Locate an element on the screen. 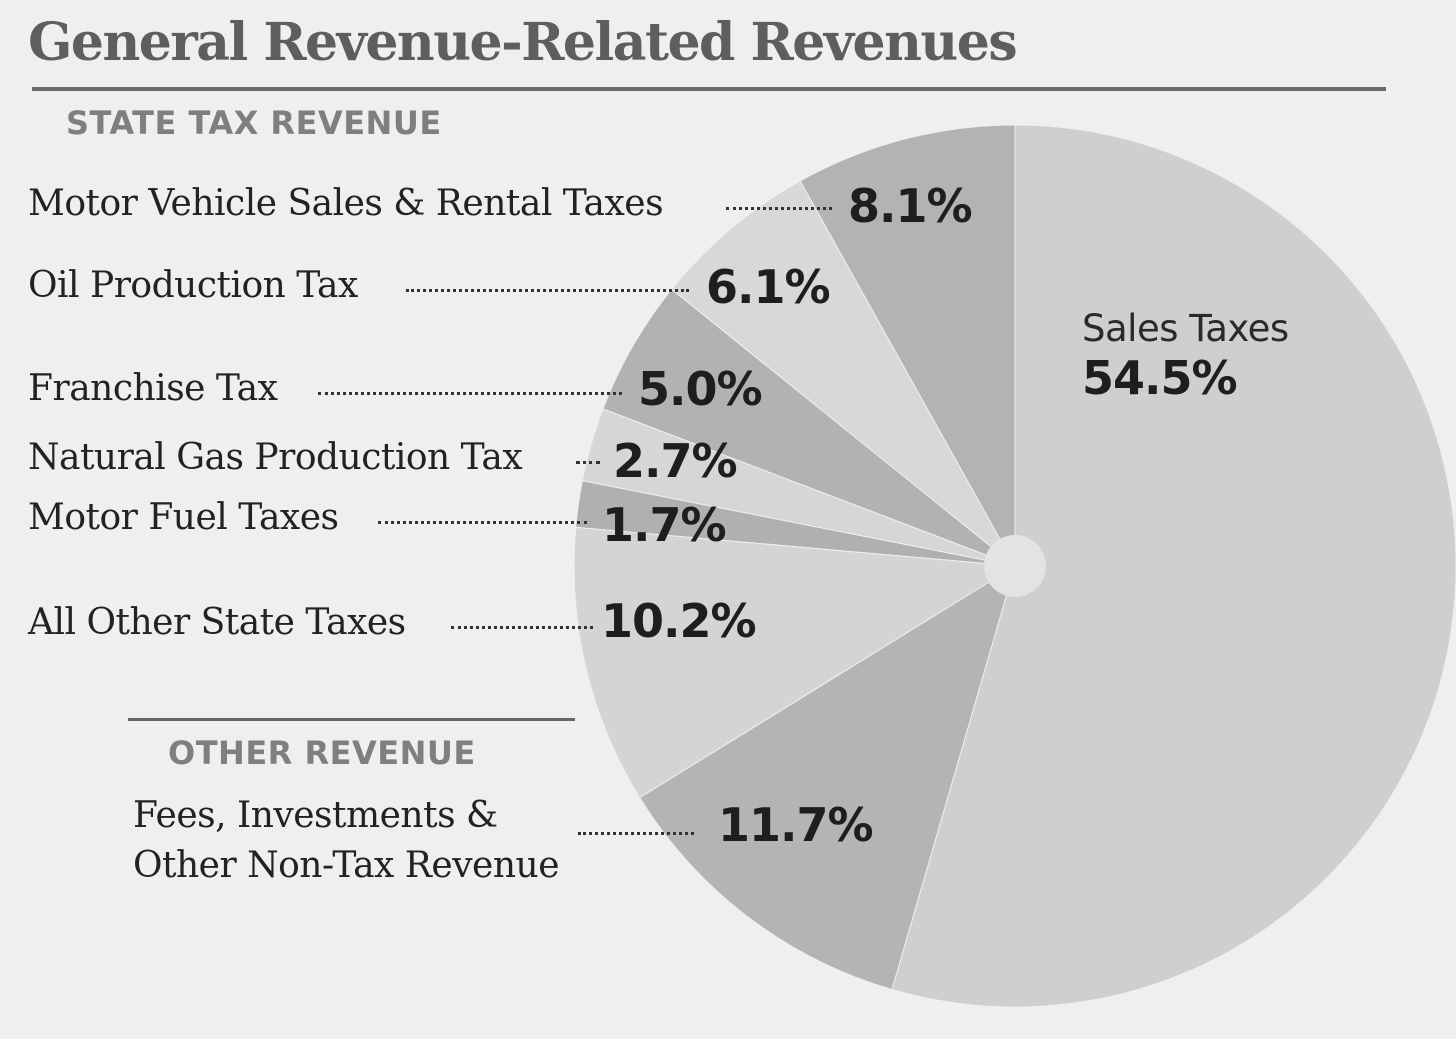  leader-natural-gas is located at coordinates (588, 462).